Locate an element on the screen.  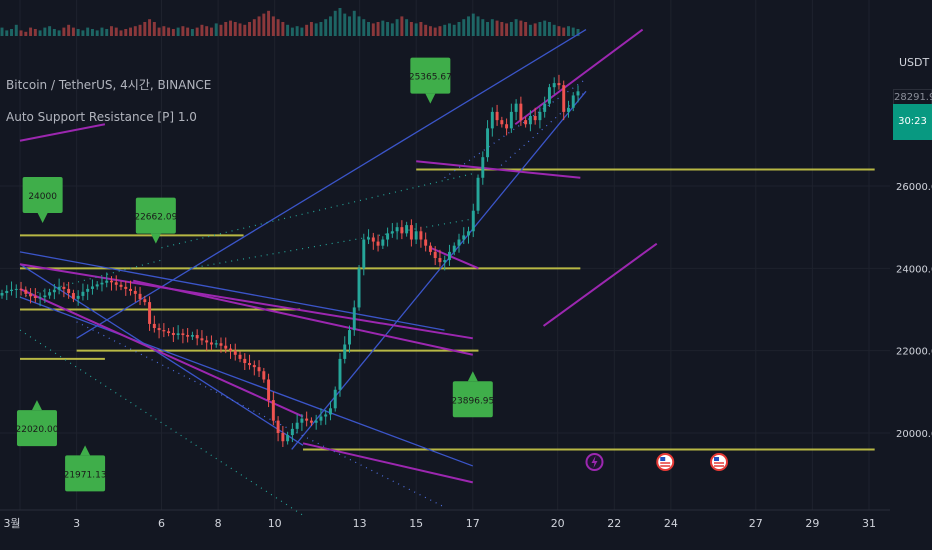
trendline-purple is located at coordinates (303, 317).